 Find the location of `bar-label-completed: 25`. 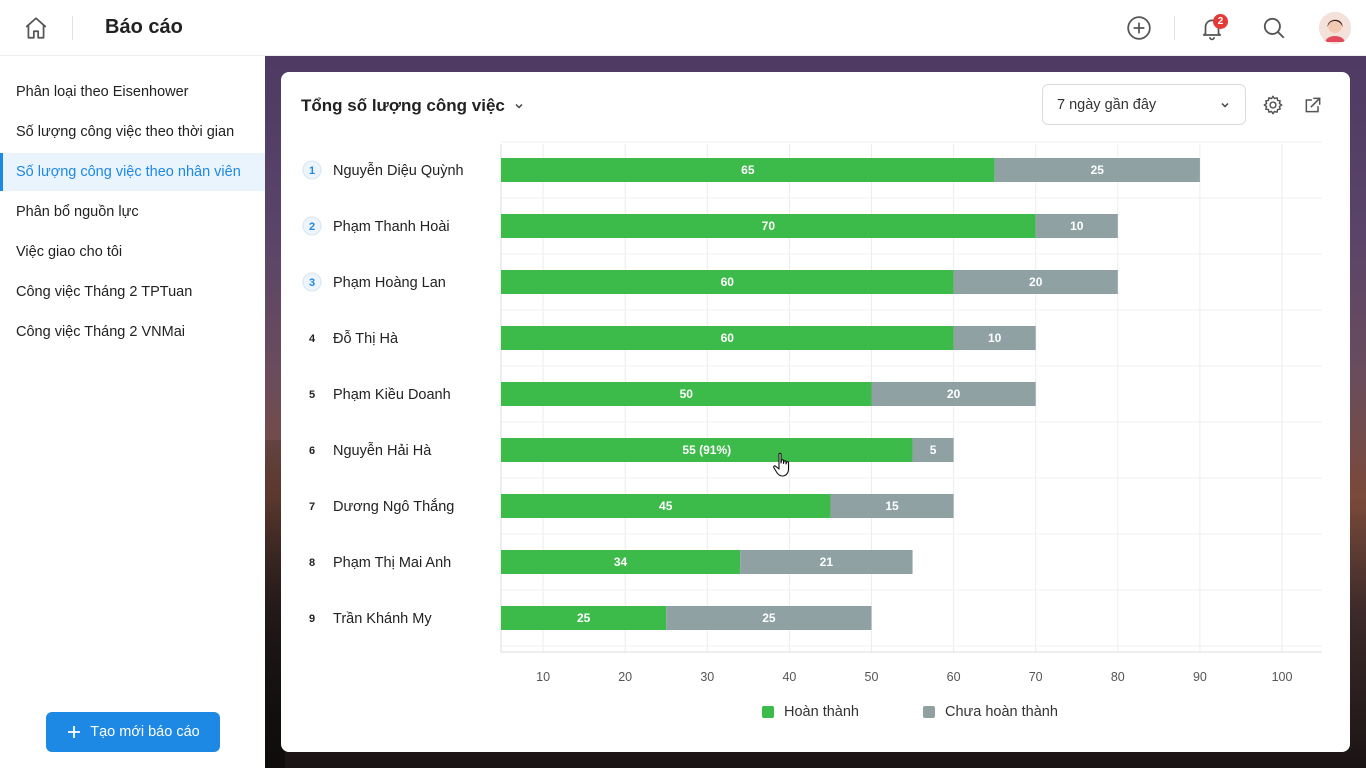

bar-label-completed: 25 is located at coordinates (584, 618).